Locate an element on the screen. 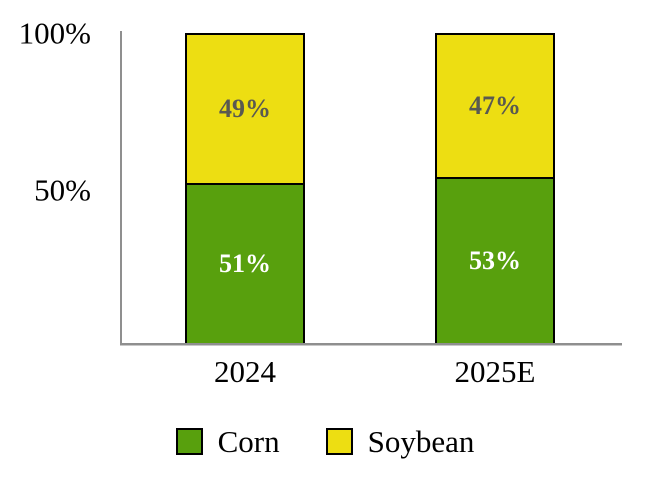 This screenshot has width=650, height=500. bar-2025e: 47% 53% is located at coordinates (495, 188).